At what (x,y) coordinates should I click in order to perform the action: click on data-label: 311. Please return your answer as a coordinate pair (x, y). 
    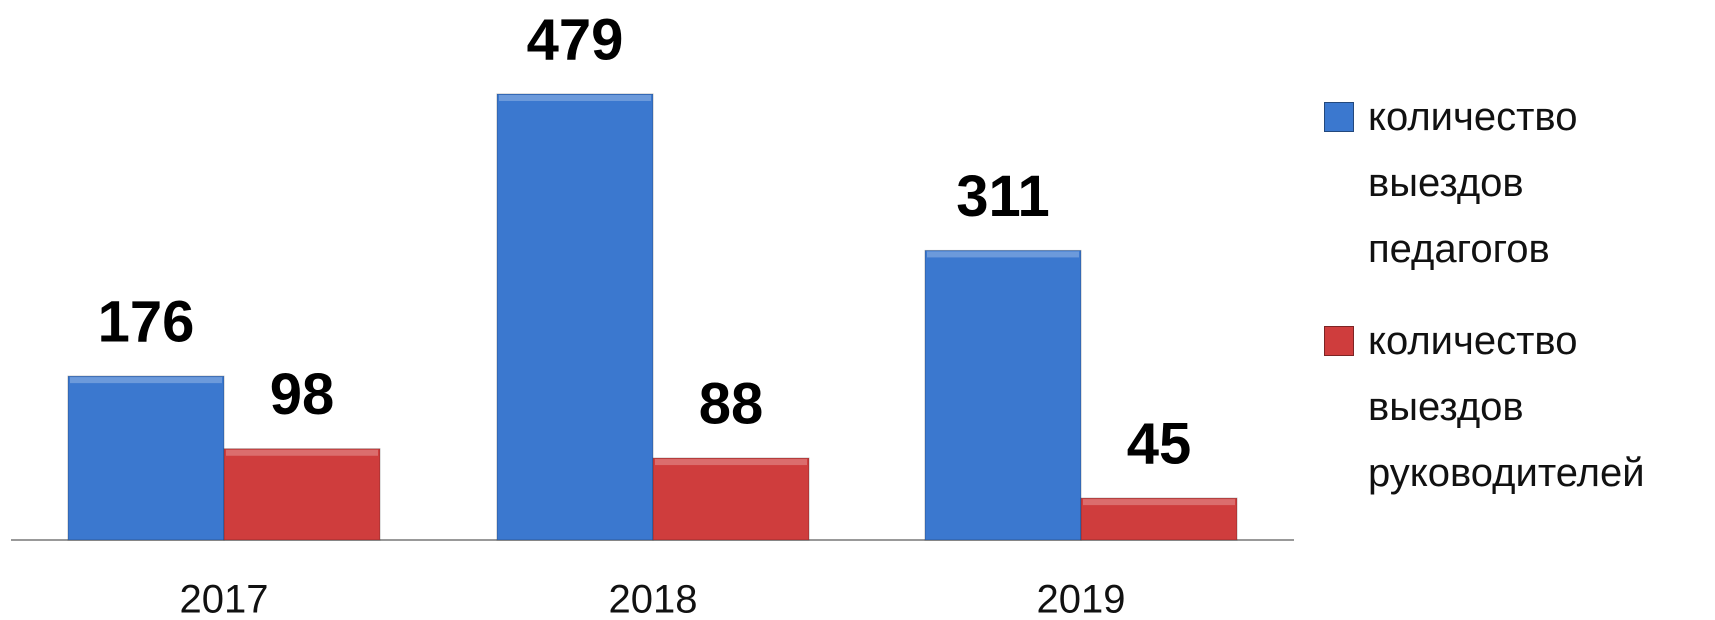
    Looking at the image, I should click on (1003, 196).